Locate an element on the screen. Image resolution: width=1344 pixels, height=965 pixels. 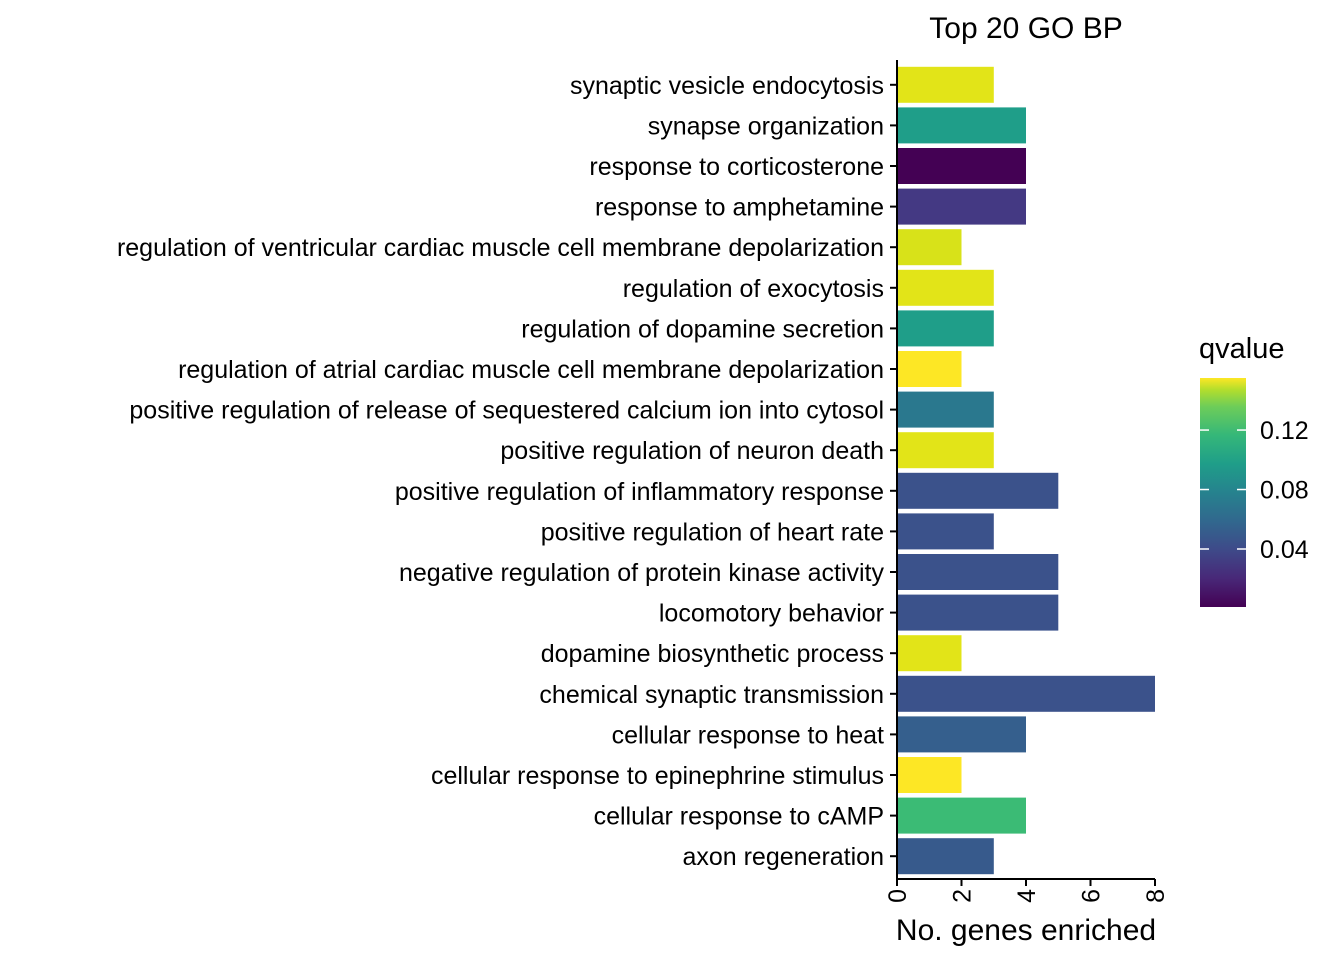
x-axis-ticks: 0 2 4 6 8 is located at coordinates (1027, 891).